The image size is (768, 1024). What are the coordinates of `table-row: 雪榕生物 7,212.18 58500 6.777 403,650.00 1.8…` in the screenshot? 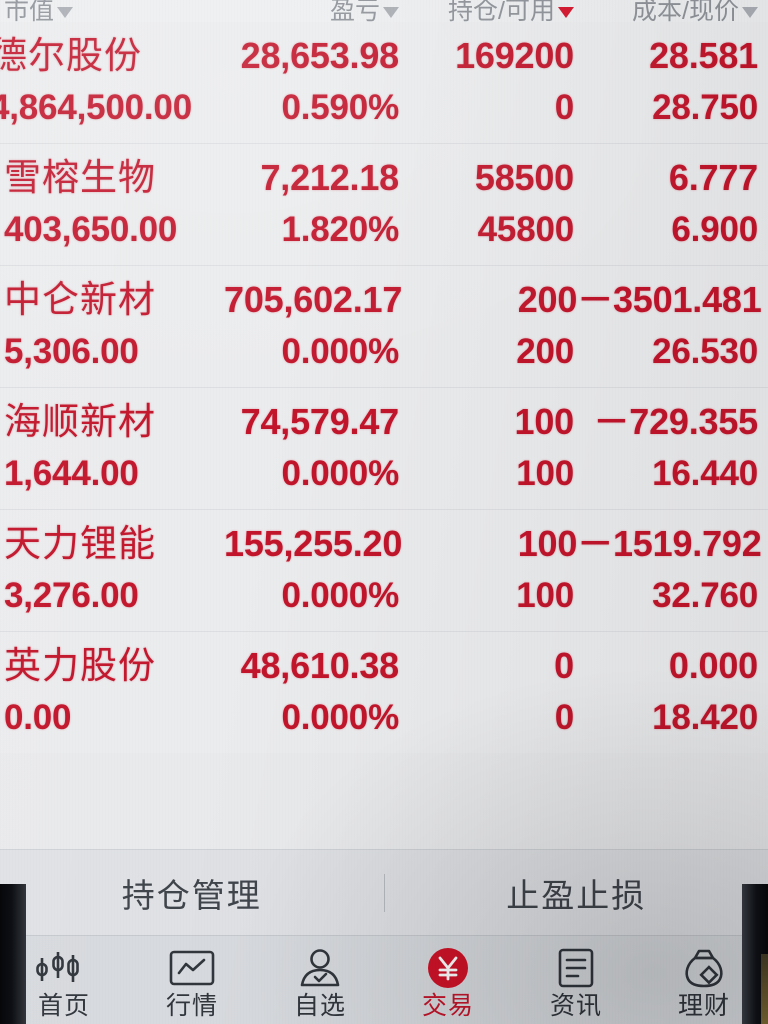 It's located at (384, 205).